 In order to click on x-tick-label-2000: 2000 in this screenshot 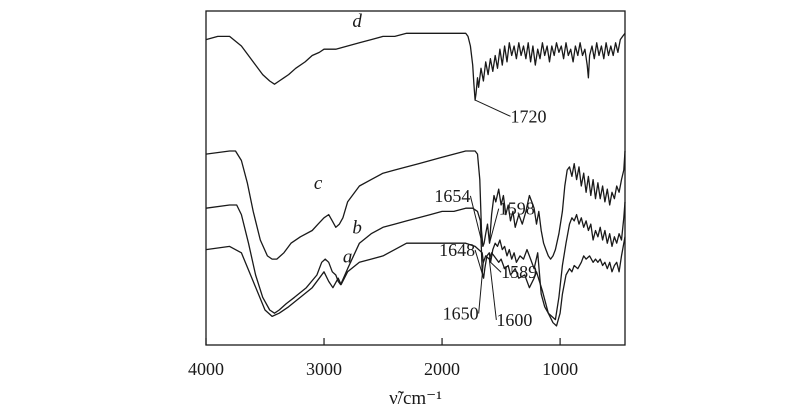, I will do `click(442, 369)`.